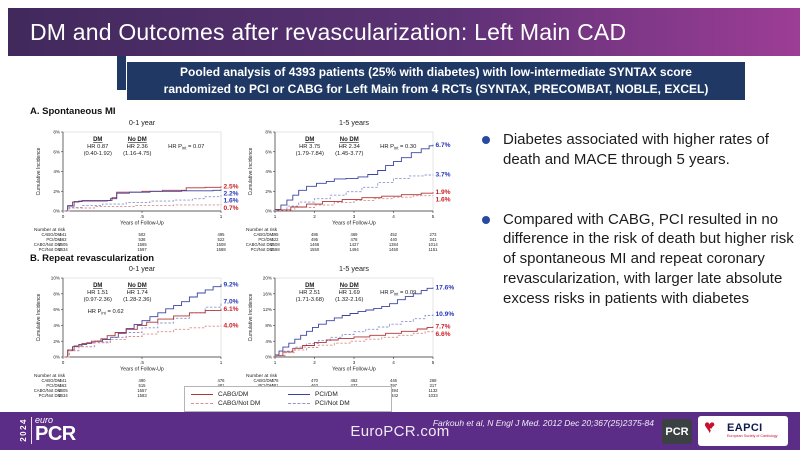 This screenshot has width=800, height=450. I want to click on legend-label-cabg-dm: CABG/DM, so click(233, 394).